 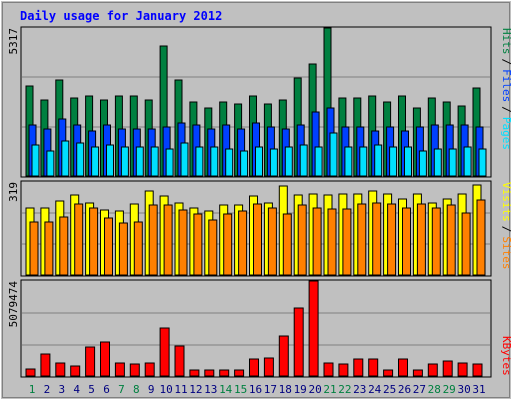 What do you see at coordinates (210, 389) in the screenshot?
I see `day-label-13: 13` at bounding box center [210, 389].